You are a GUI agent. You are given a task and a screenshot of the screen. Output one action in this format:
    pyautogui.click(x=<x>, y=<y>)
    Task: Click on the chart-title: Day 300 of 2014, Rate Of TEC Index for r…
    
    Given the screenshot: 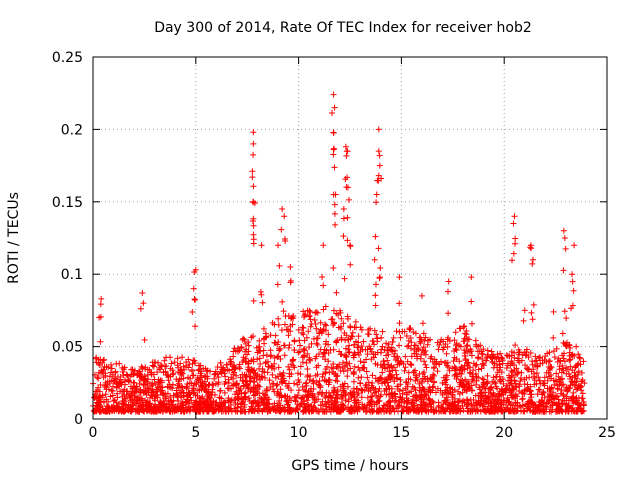 What is the action you would take?
    pyautogui.click(x=343, y=28)
    